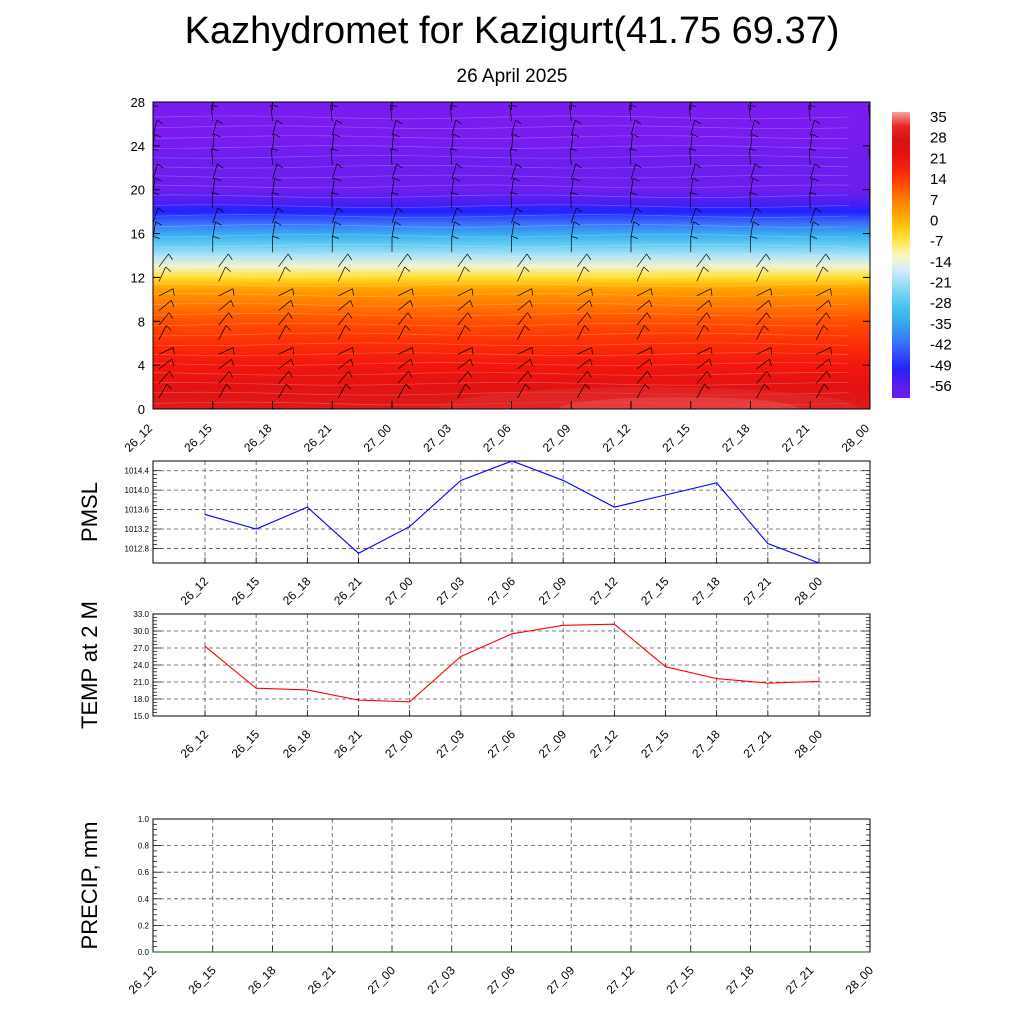  What do you see at coordinates (437, 438) in the screenshot?
I see `x-tick-label: 27_03` at bounding box center [437, 438].